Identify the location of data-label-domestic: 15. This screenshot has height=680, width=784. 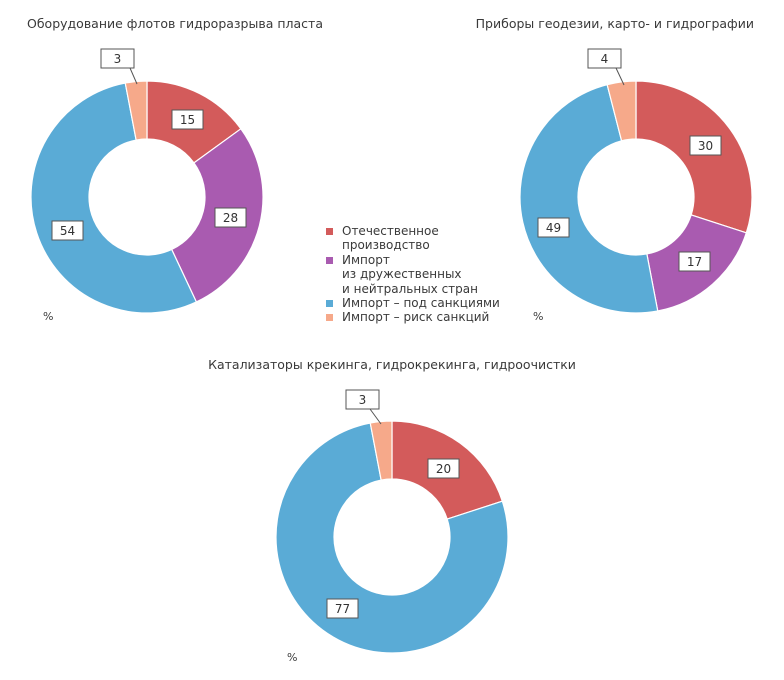
(187, 119).